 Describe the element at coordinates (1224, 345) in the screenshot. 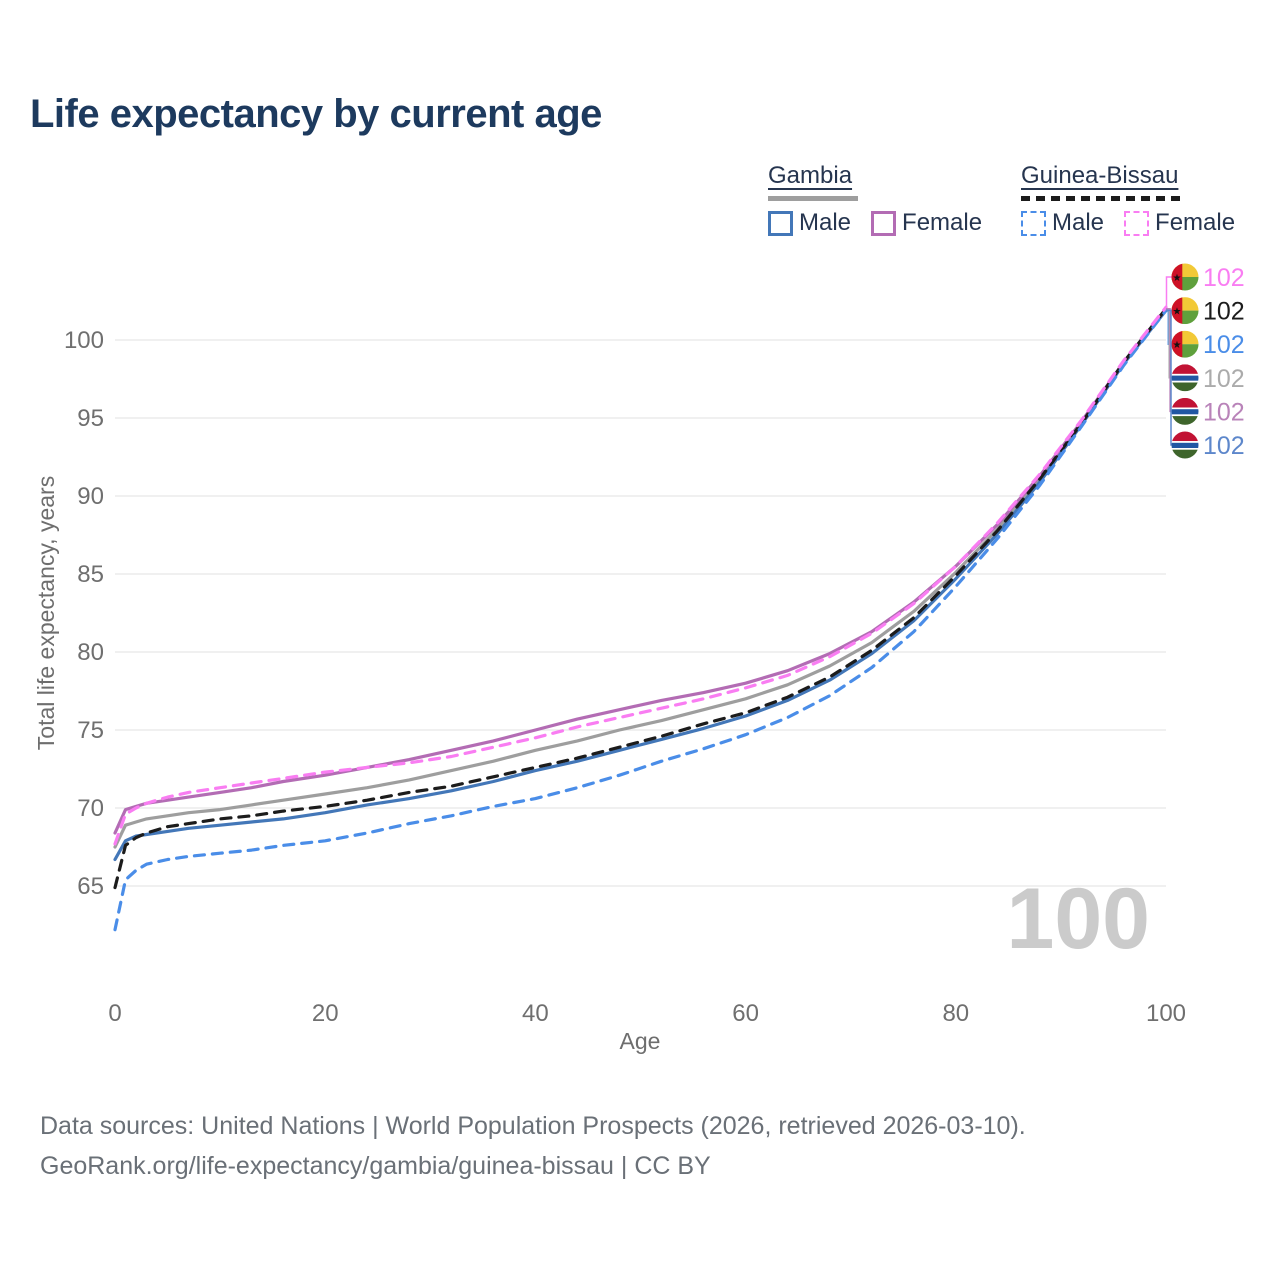

I see `end-value-label-guinea-bissau-male: 102` at that location.